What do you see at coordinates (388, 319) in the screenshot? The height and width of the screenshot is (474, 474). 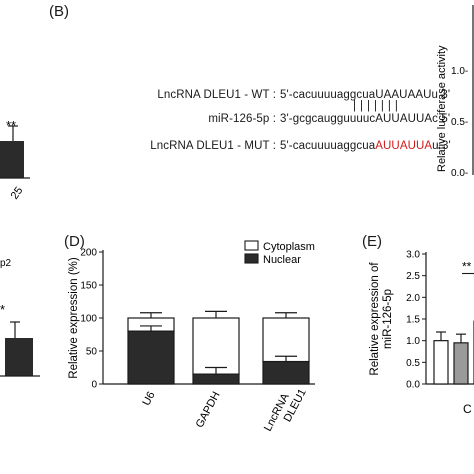 I see `chart-e-ylabel-line2: miR-126-5p` at bounding box center [388, 319].